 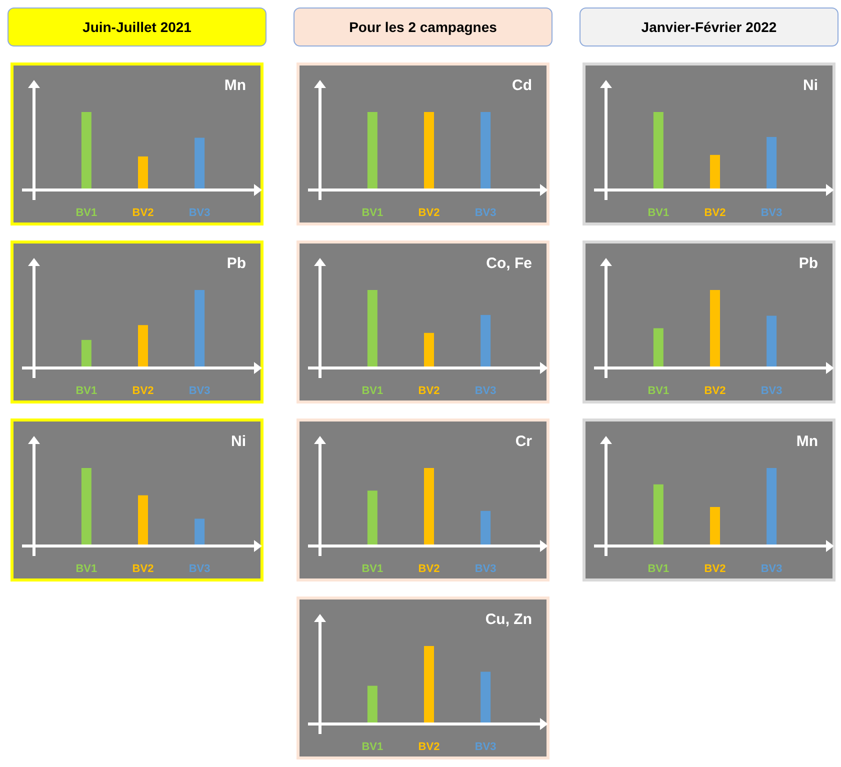 What do you see at coordinates (709, 27) in the screenshot?
I see `text: Janvier-Février 2022` at bounding box center [709, 27].